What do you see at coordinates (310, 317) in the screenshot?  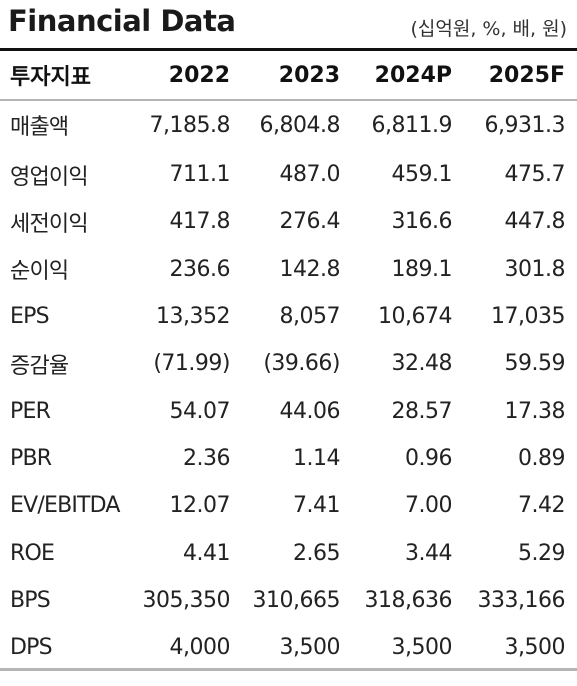 I see `table-cell: 8,057` at bounding box center [310, 317].